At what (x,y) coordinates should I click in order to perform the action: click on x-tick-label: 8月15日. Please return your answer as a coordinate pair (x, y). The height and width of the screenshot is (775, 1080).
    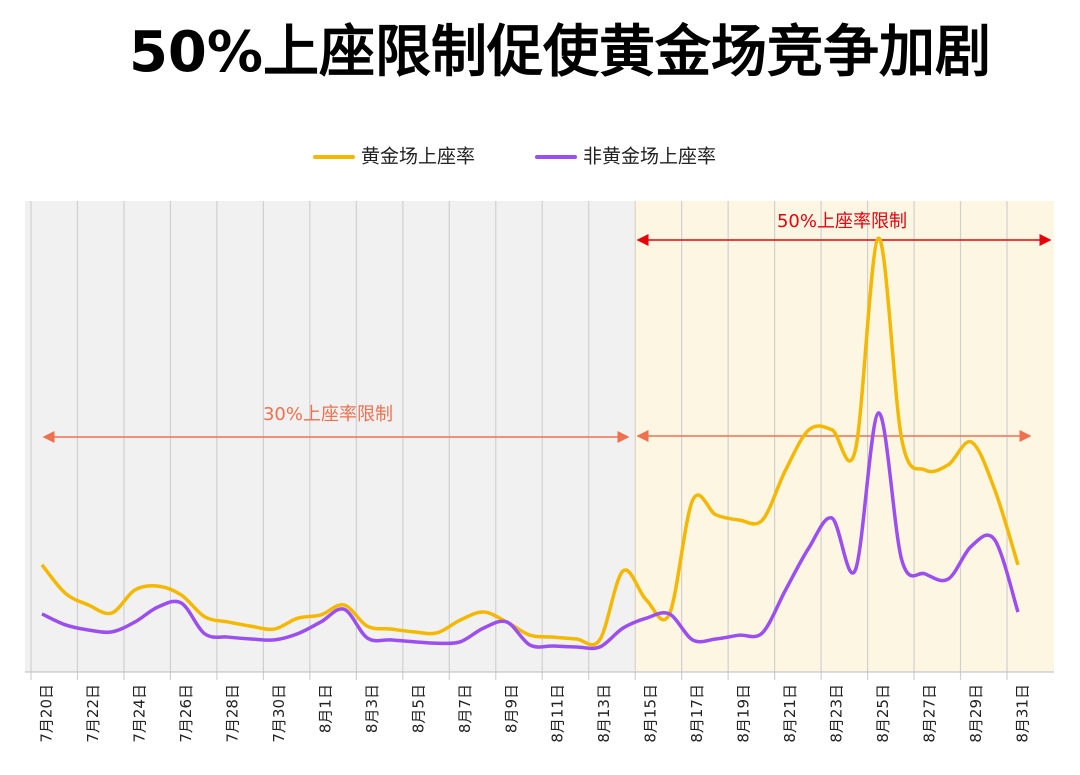
    Looking at the image, I should click on (651, 713).